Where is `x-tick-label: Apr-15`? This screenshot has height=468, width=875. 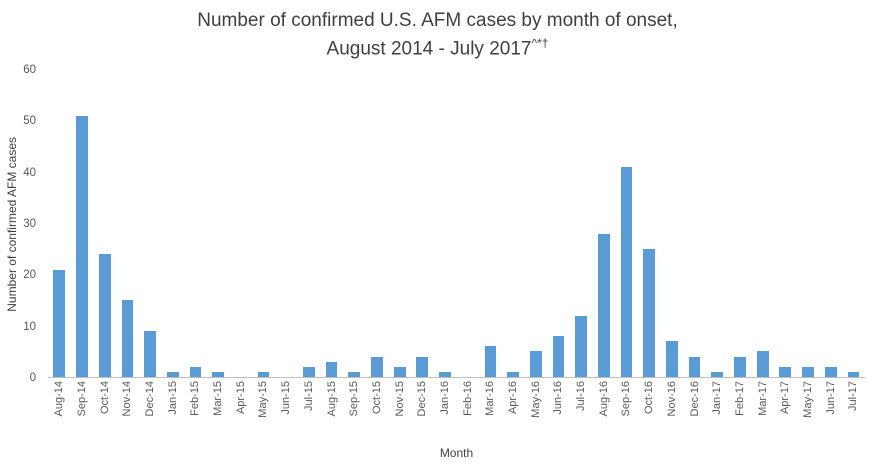
x-tick-label: Apr-15 is located at coordinates (240, 398).